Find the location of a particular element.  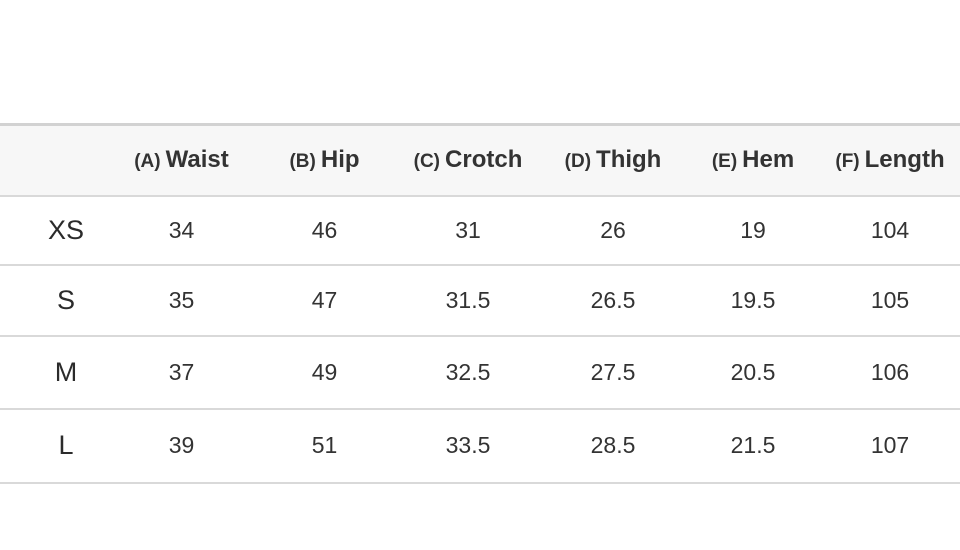

table-cell: 27.5 is located at coordinates (613, 371).